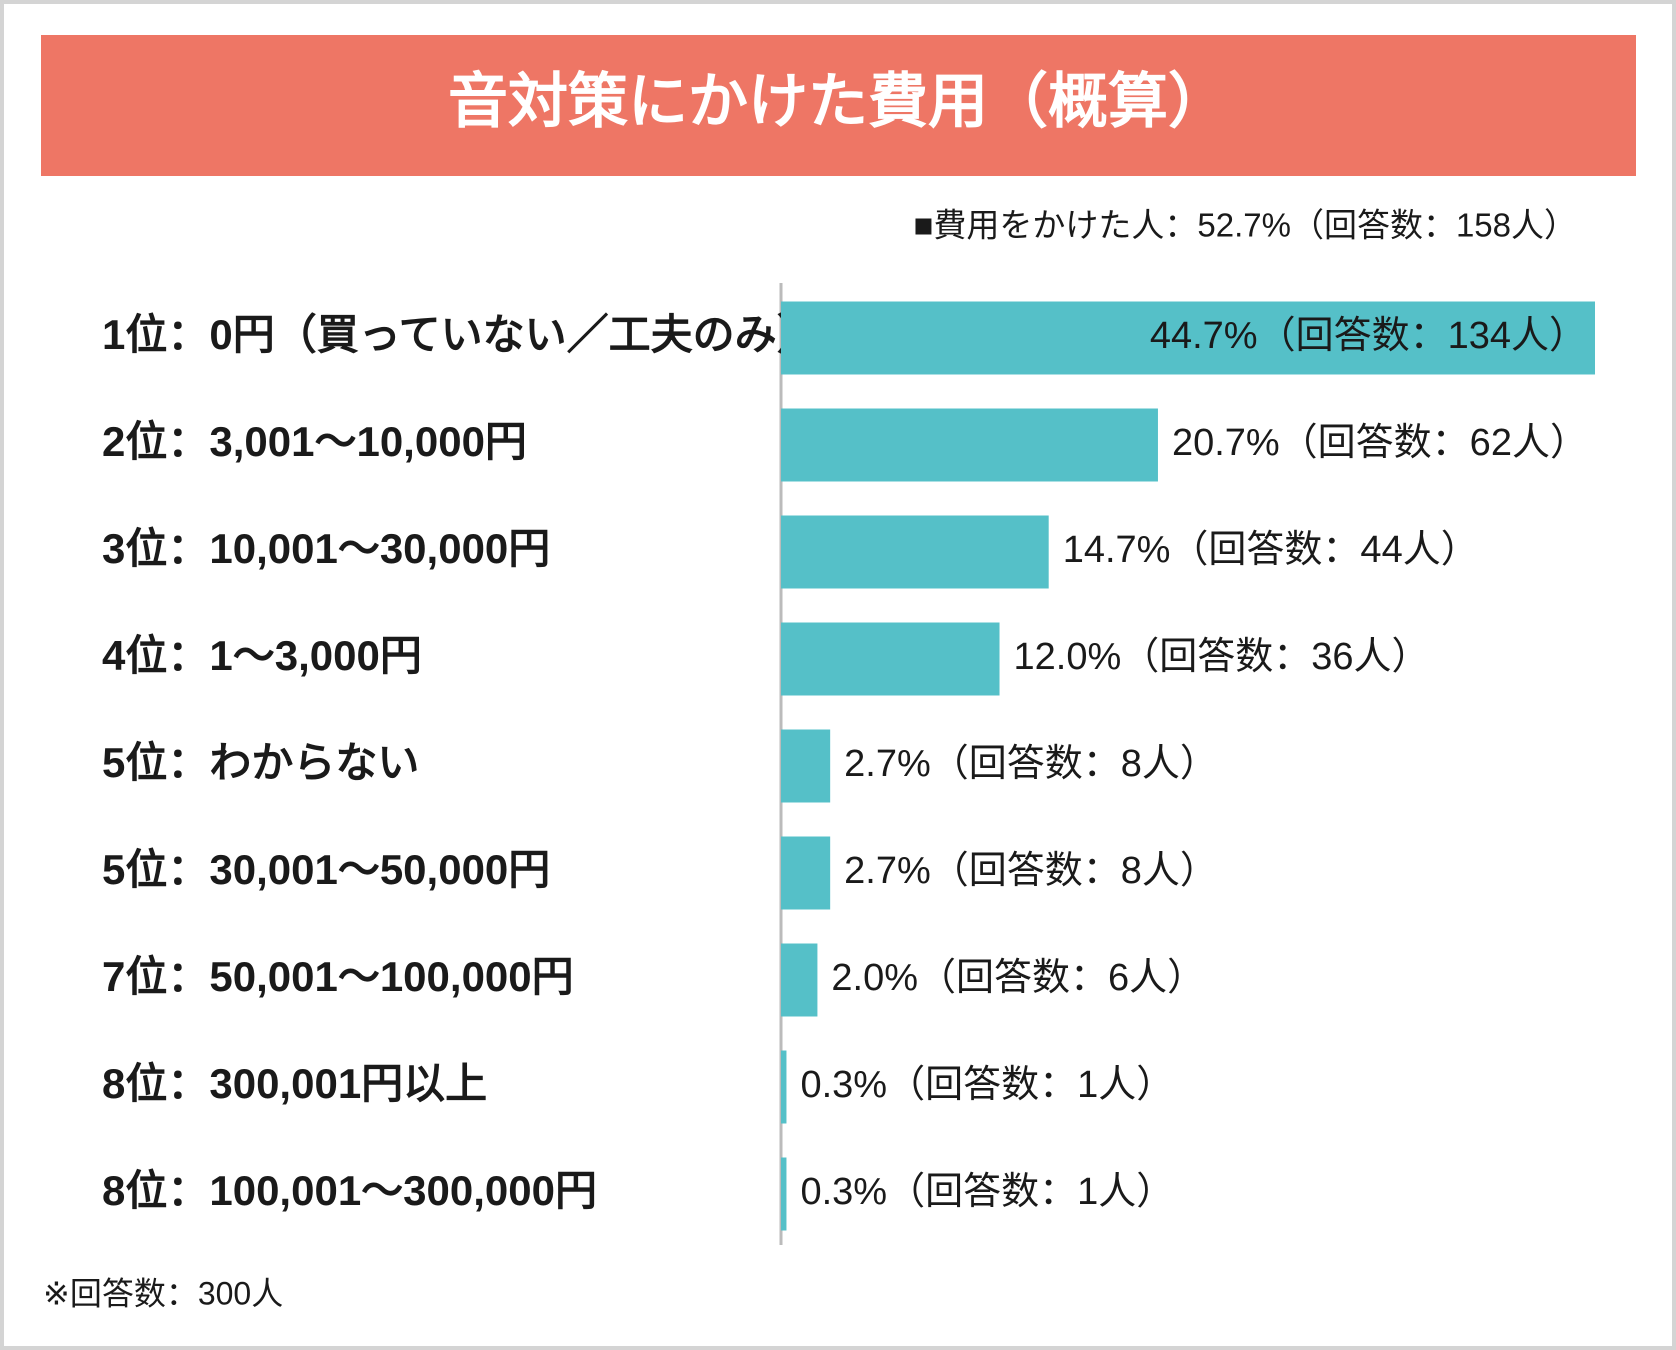 This screenshot has width=1676, height=1350. Describe the element at coordinates (460, 334) in the screenshot. I see `category-label: 1位：0円（買っていない／工夫のみ）` at that location.